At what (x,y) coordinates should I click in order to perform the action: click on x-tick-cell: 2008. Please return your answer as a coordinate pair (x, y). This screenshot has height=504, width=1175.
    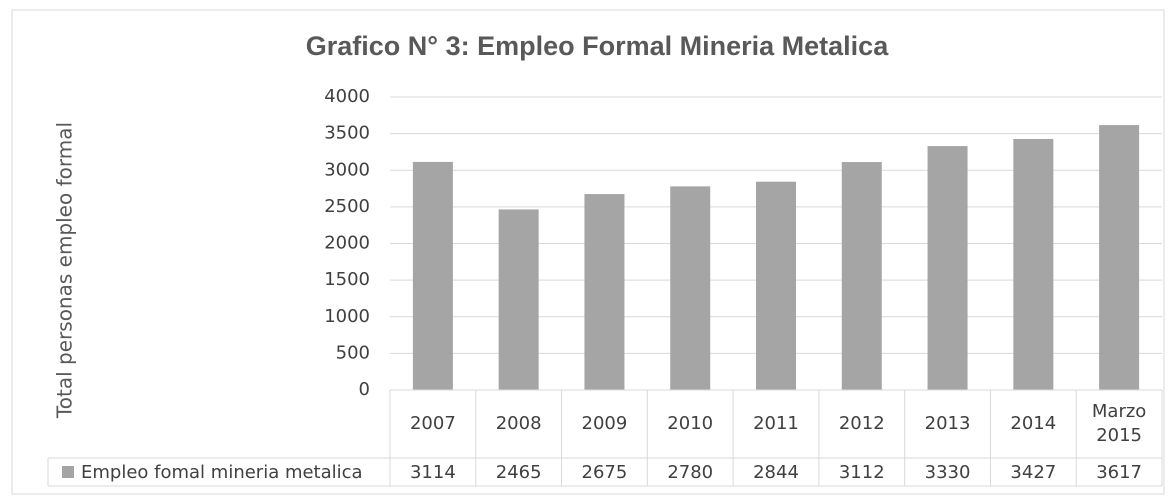
    Looking at the image, I should click on (518, 423).